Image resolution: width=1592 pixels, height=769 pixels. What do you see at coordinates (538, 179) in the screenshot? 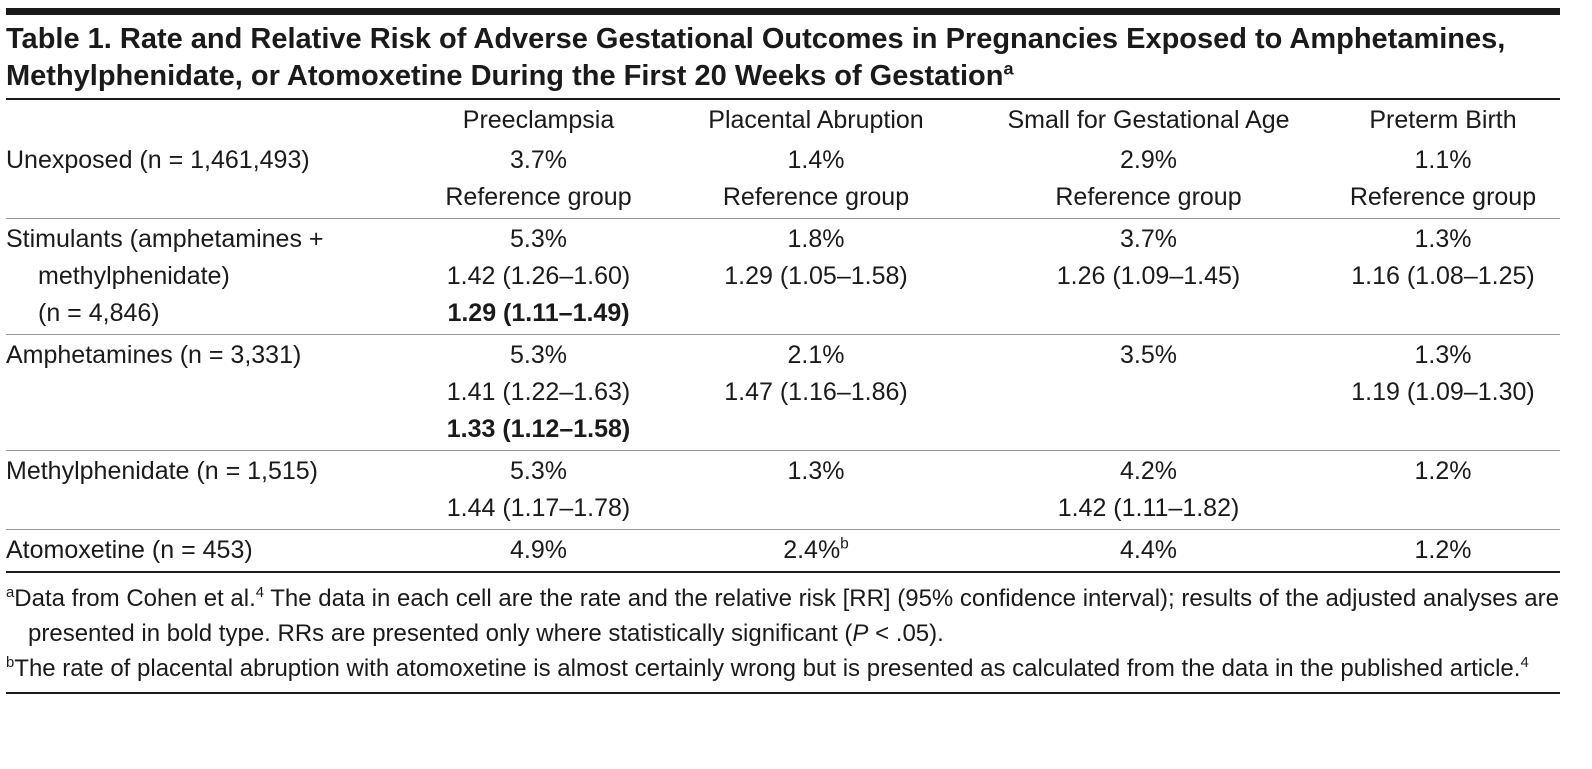
I see `data-cell: 3.7% Reference group` at bounding box center [538, 179].